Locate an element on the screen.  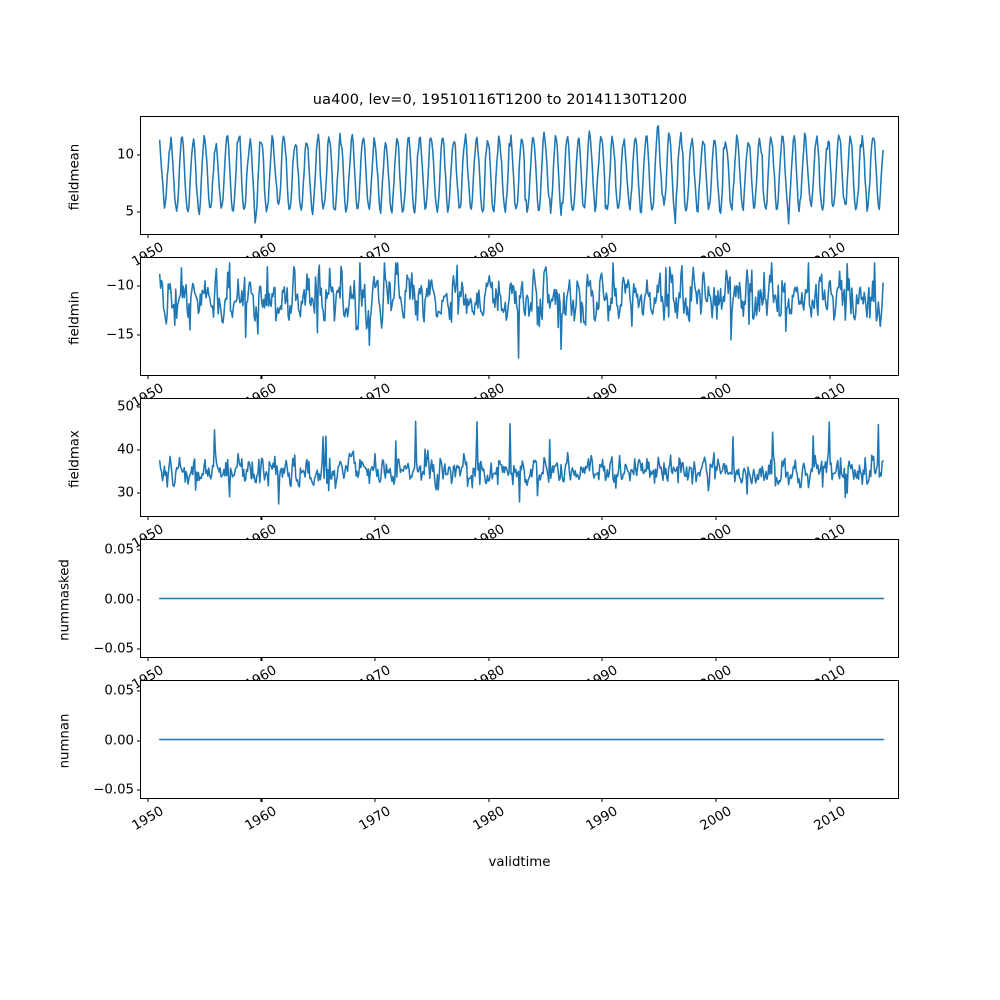
plot-area-nummasked is located at coordinates (521, 598).